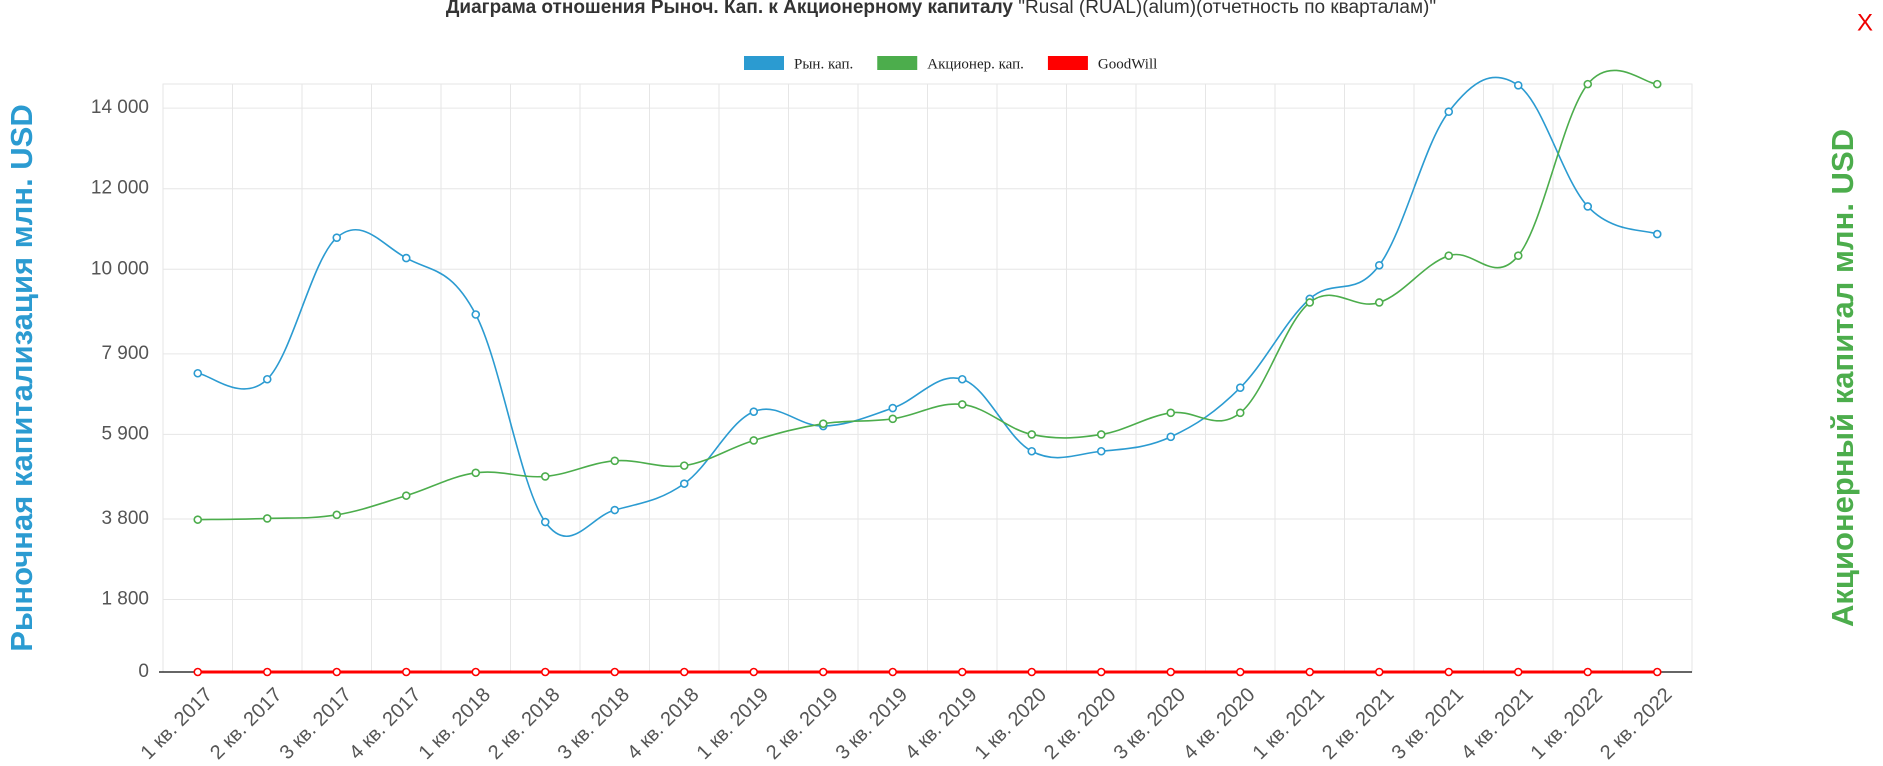 This screenshot has height=766, width=1883. I want to click on x-tick-label: 1 кв. 2017, so click(177, 724).